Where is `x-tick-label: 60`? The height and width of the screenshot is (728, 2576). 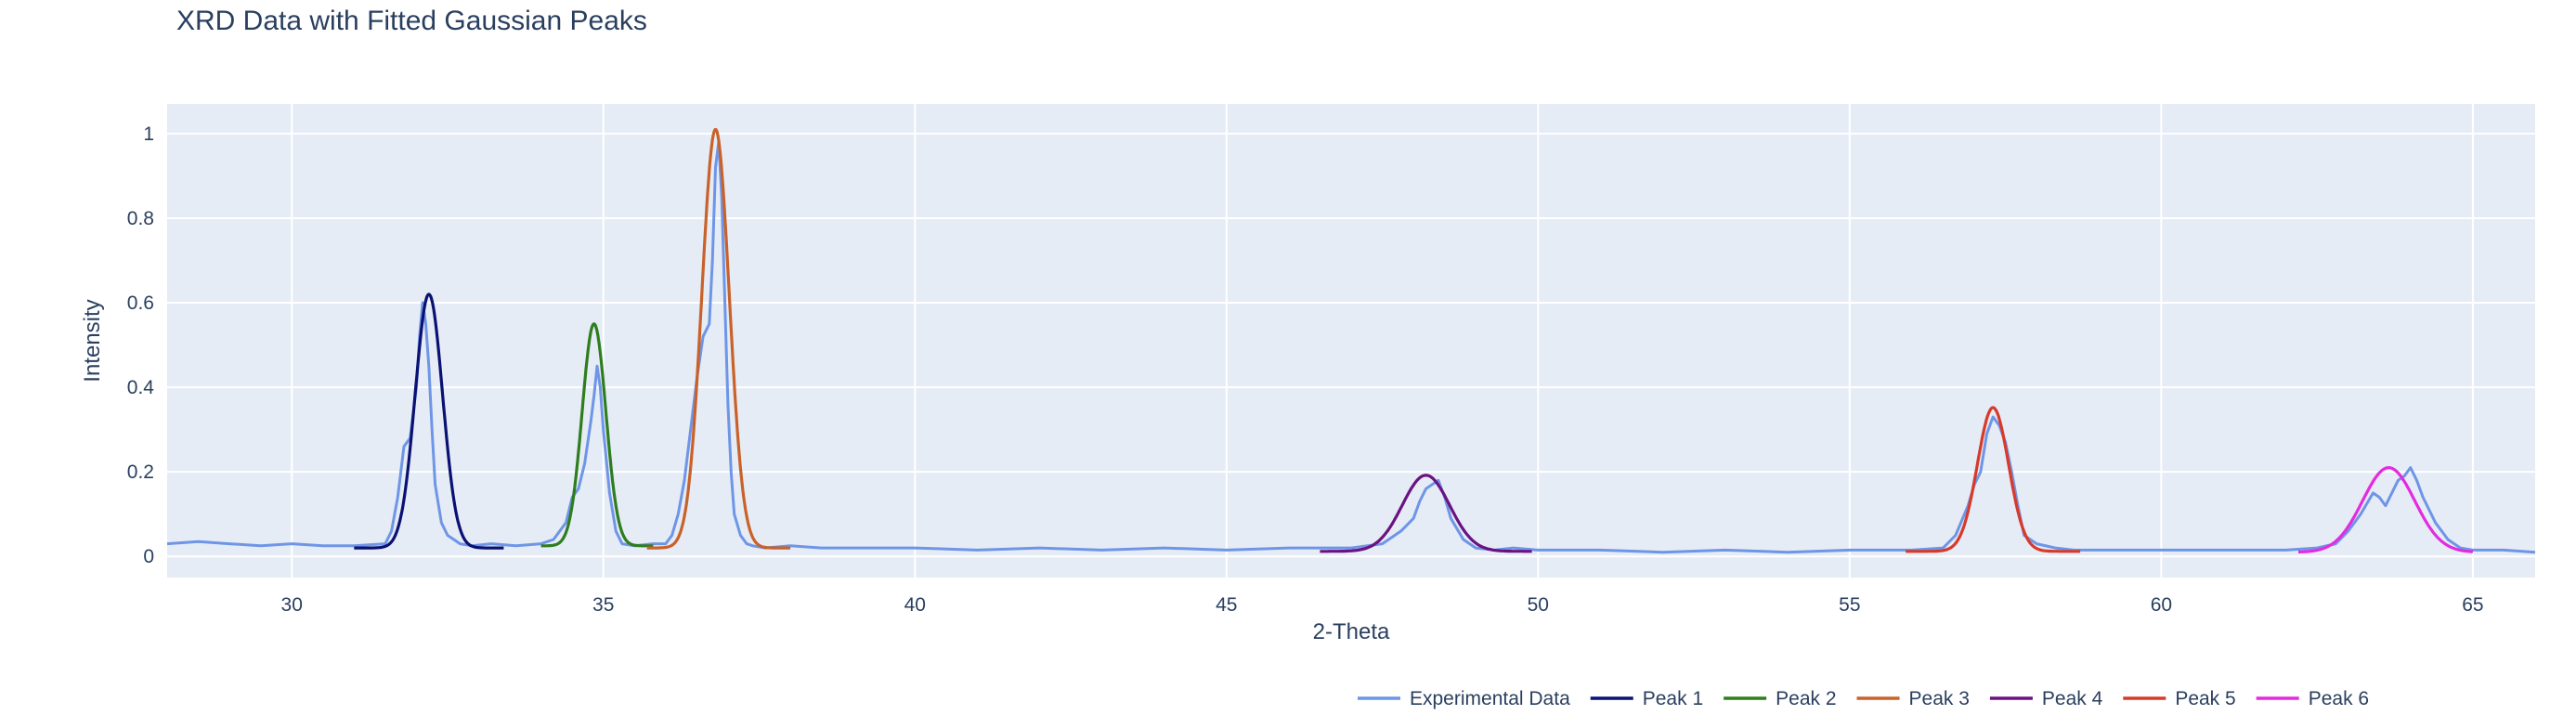
x-tick-label: 60 is located at coordinates (2161, 605).